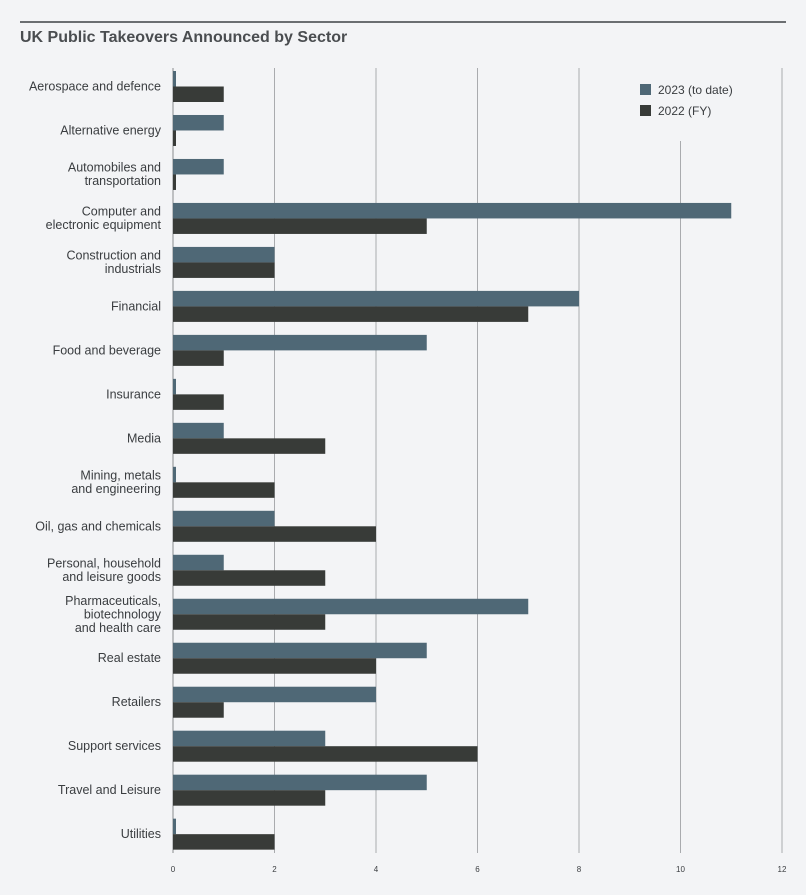  What do you see at coordinates (686, 100) in the screenshot?
I see `legend: 2023 (to date) 2022 (FY)` at bounding box center [686, 100].